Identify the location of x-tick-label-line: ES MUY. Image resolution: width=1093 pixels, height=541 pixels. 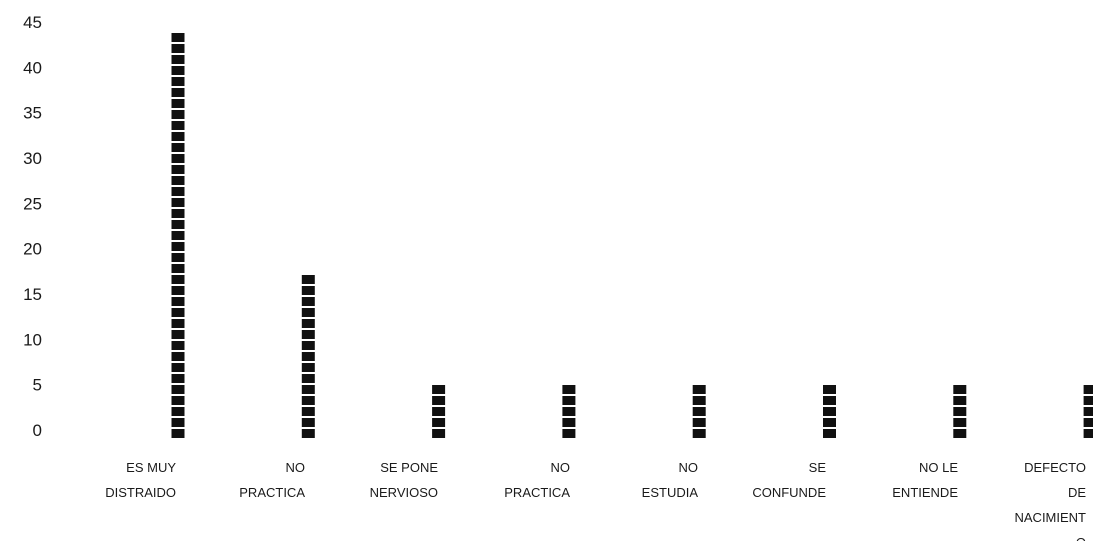
(151, 467).